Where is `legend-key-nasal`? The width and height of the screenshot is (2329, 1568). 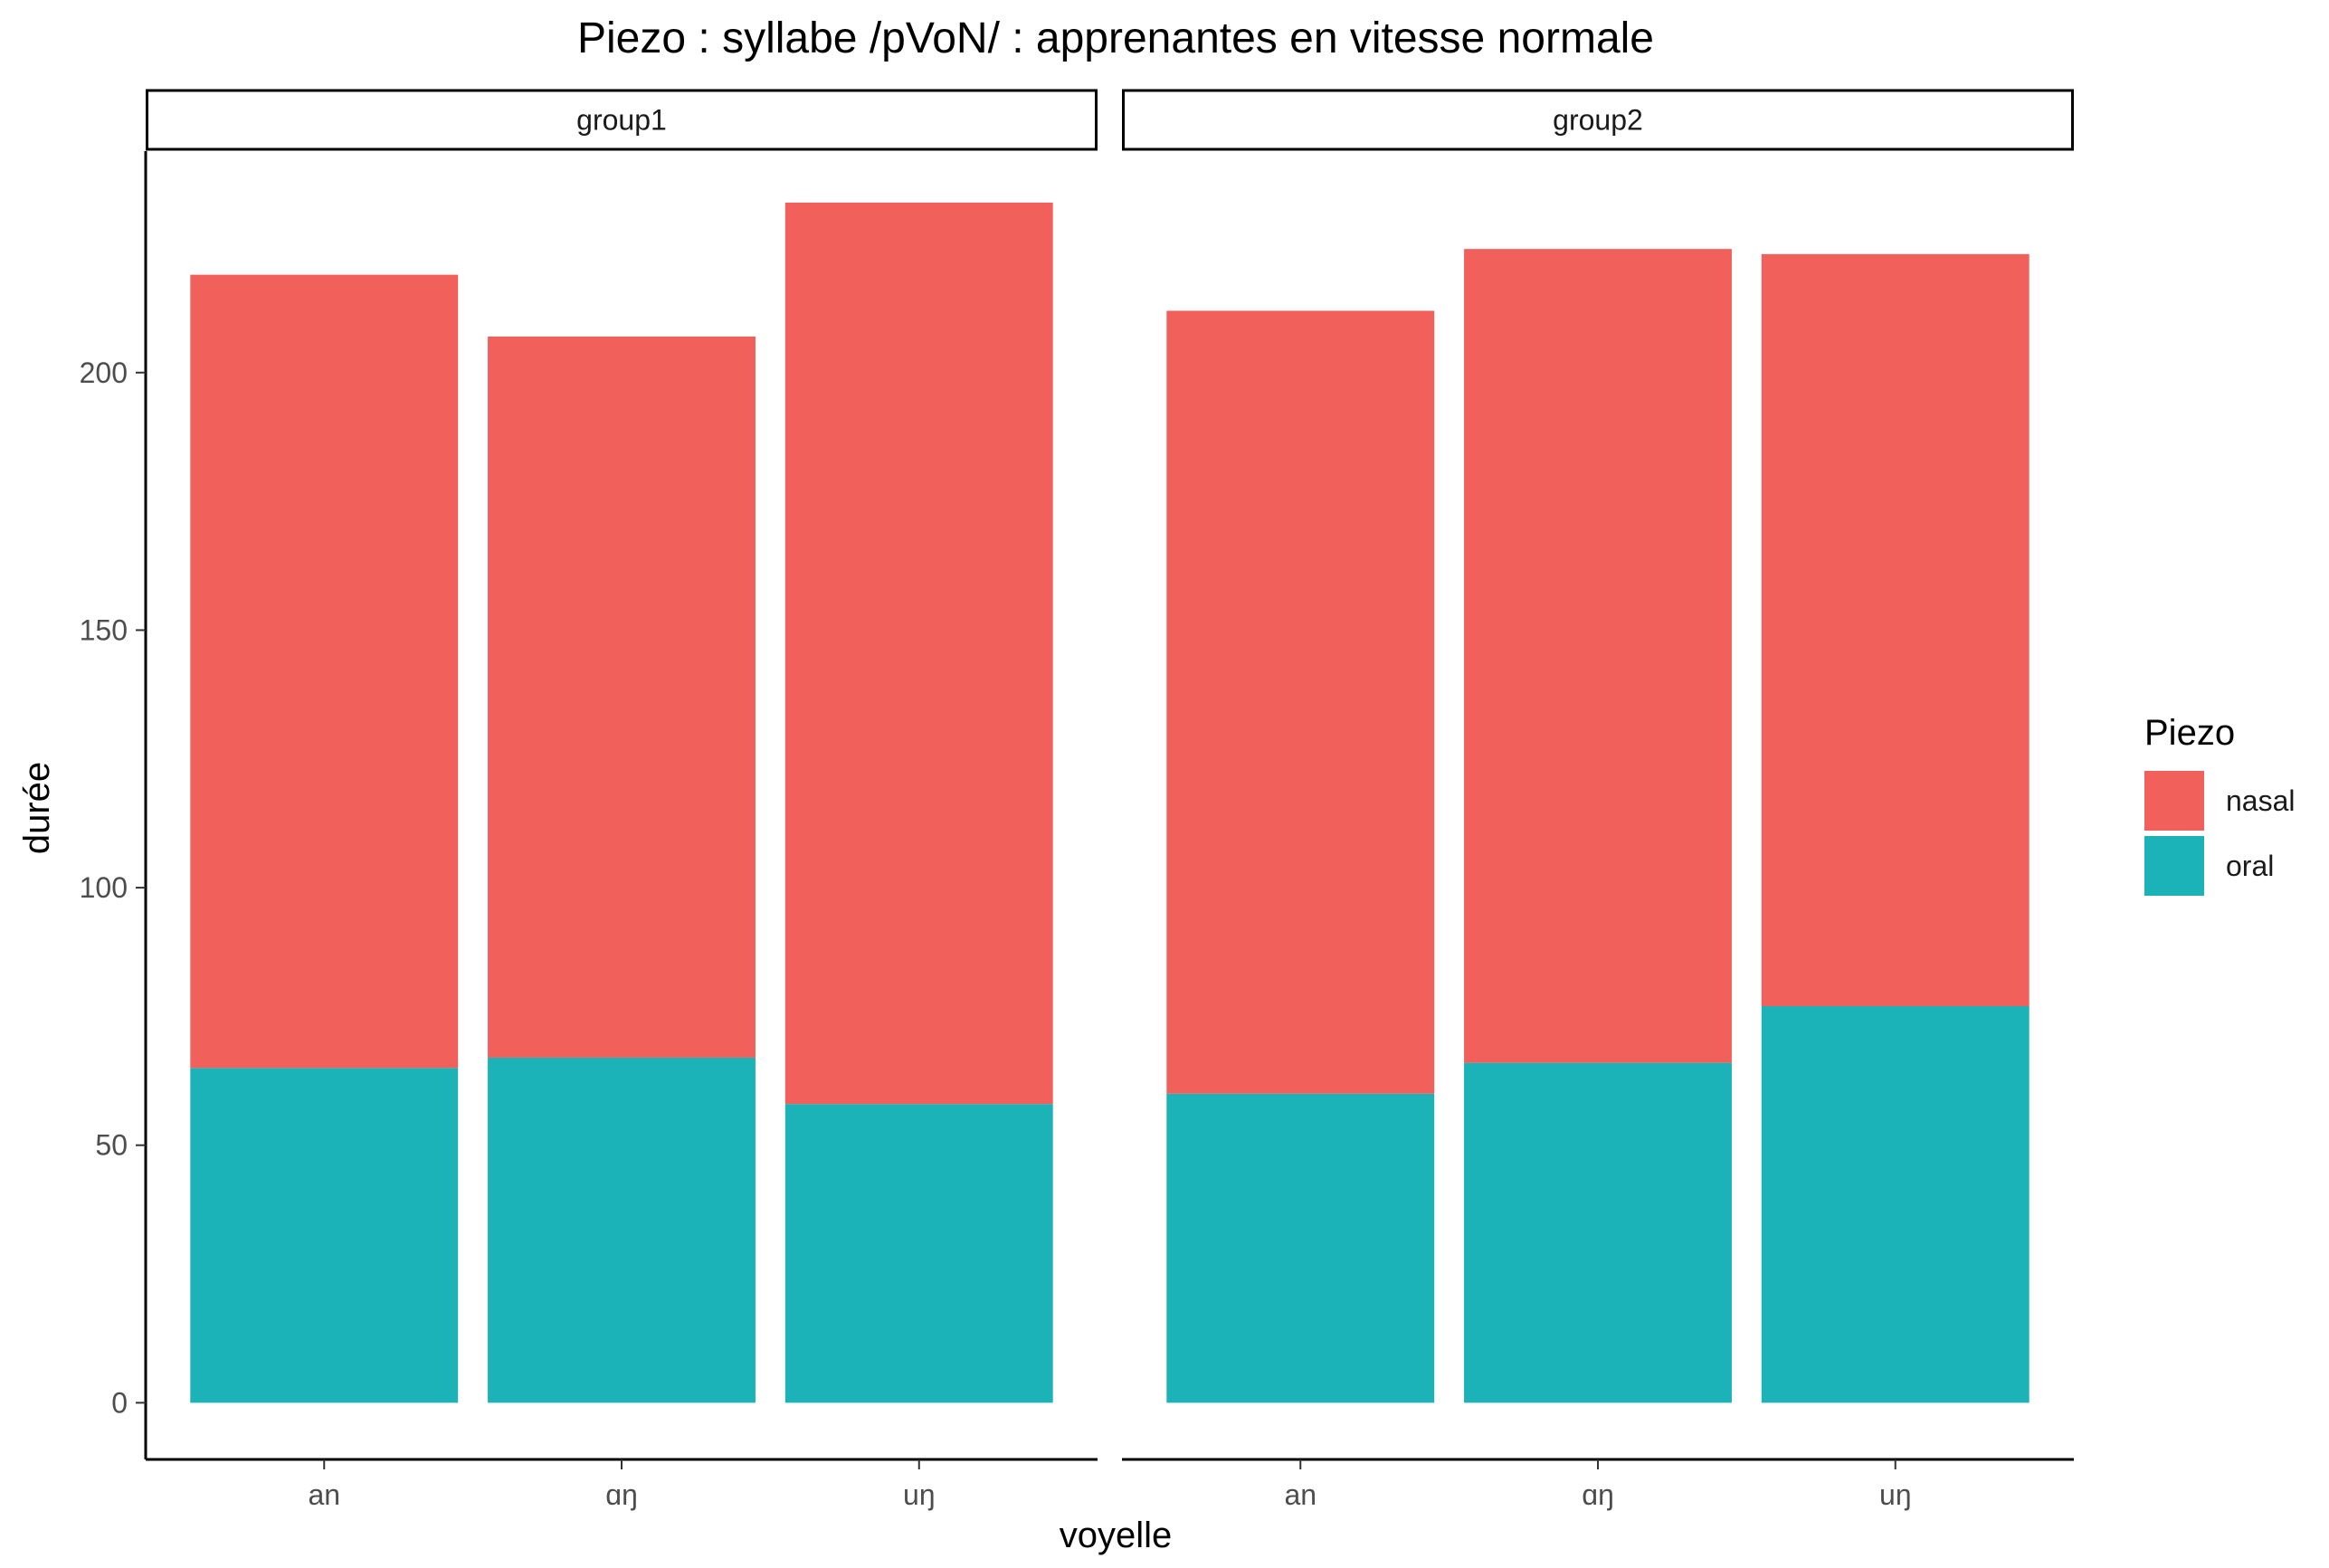 legend-key-nasal is located at coordinates (2174, 801).